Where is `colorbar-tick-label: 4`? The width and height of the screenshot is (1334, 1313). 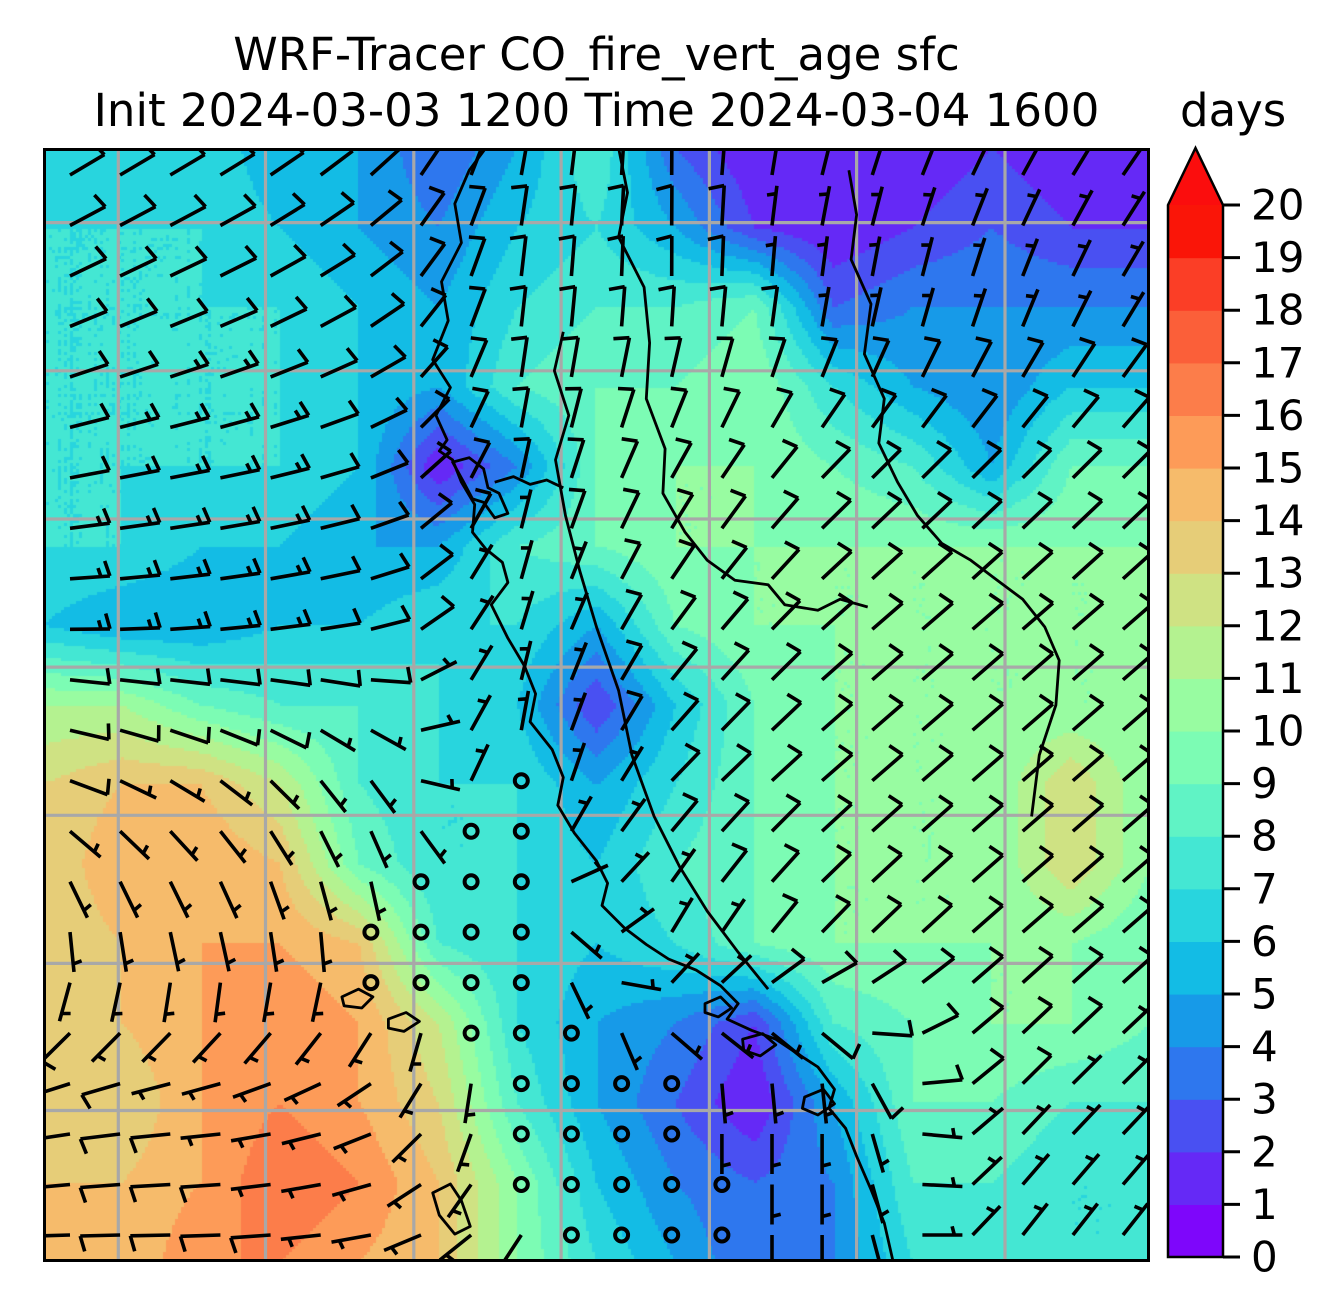 colorbar-tick-label: 4 is located at coordinates (1264, 1046).